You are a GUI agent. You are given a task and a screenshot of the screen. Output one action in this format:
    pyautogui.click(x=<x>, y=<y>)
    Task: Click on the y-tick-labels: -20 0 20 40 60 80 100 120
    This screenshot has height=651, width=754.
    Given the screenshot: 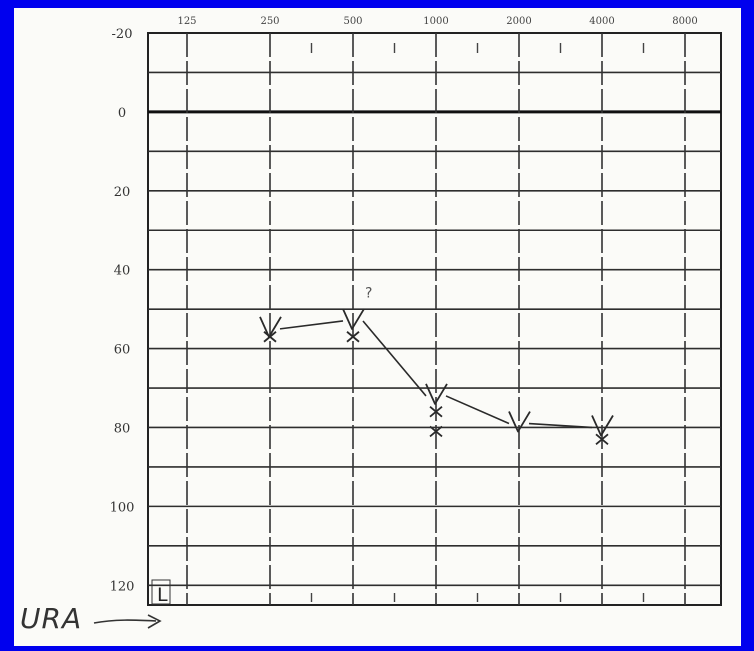 What is the action you would take?
    pyautogui.click(x=122, y=310)
    